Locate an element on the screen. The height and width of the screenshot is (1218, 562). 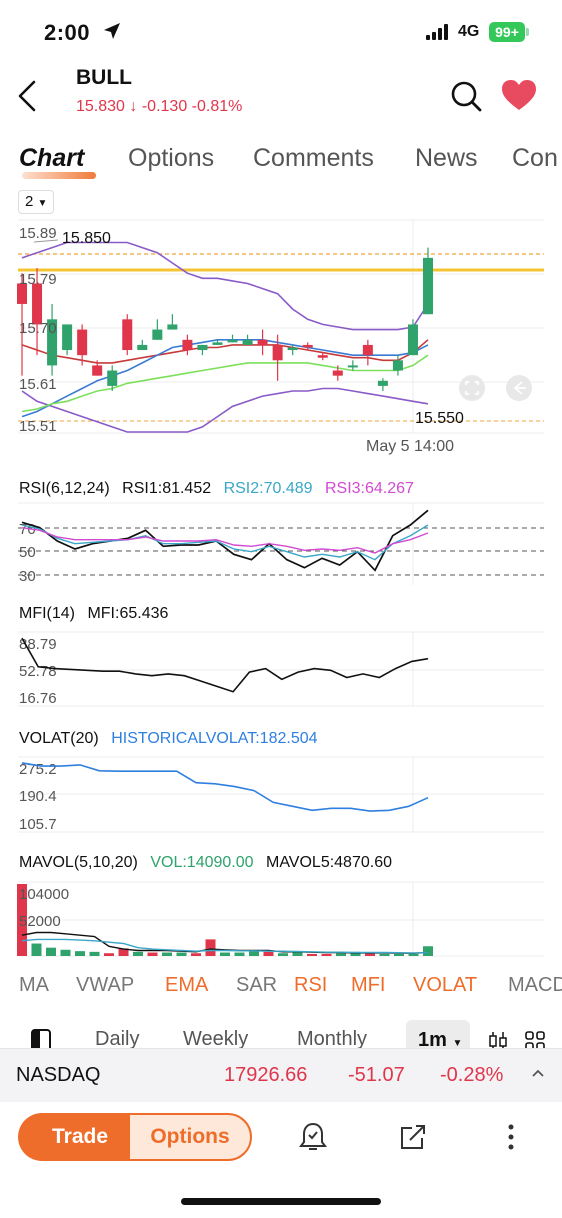
period-weekly: Weekly is located at coordinates (216, 1039).